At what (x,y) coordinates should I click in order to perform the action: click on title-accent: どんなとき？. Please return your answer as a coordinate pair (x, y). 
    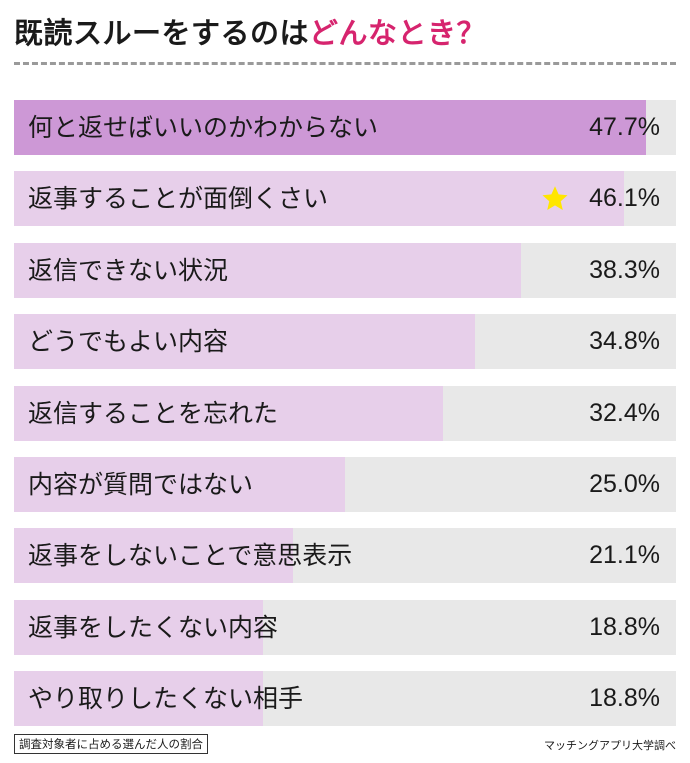
    Looking at the image, I should click on (398, 33).